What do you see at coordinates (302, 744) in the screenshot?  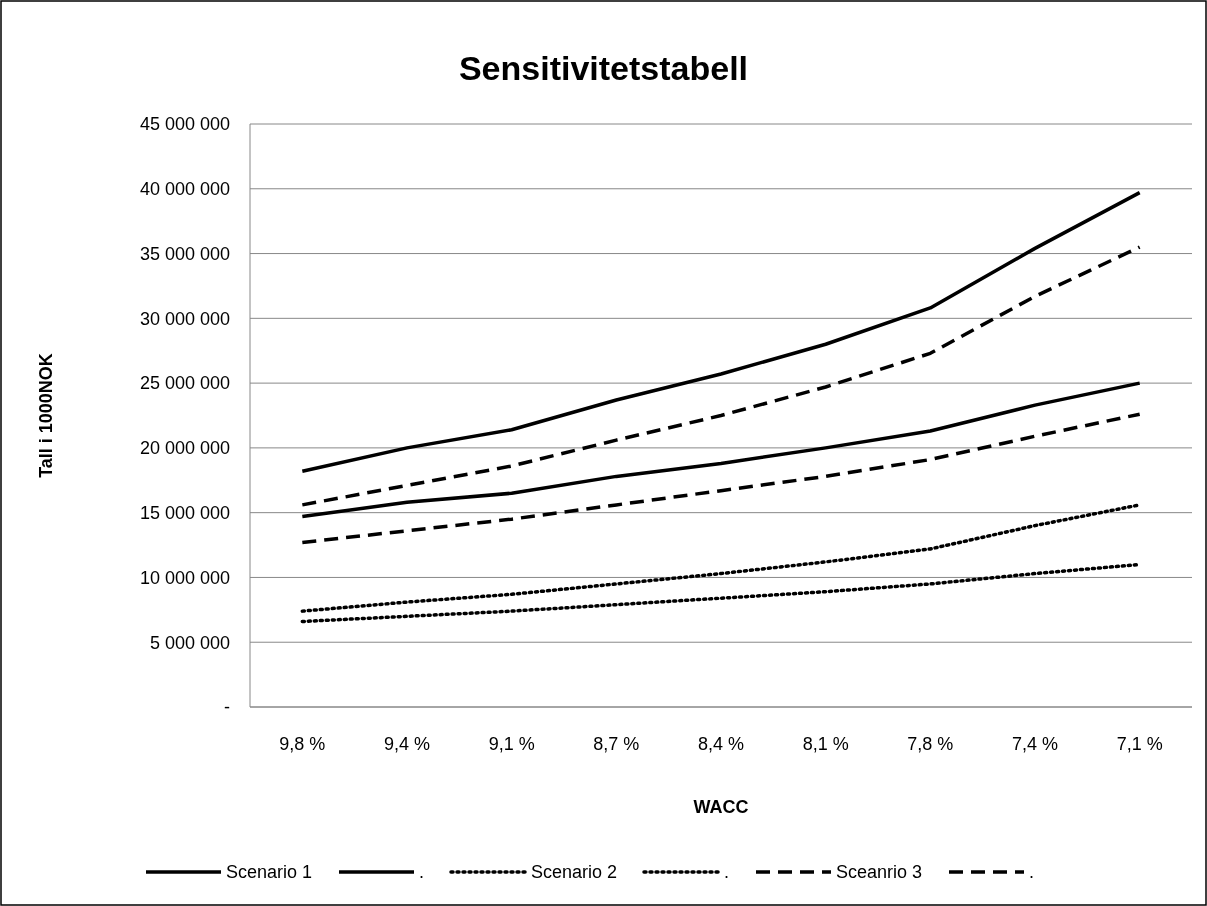 I see `x-tick-label: 9,8 %` at bounding box center [302, 744].